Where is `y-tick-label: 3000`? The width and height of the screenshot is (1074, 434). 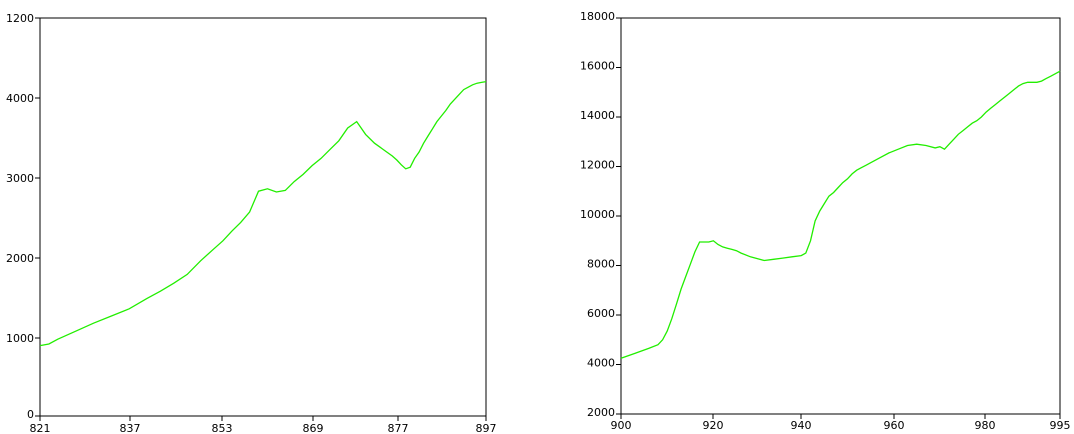
y-tick-label: 3000 is located at coordinates (20, 178).